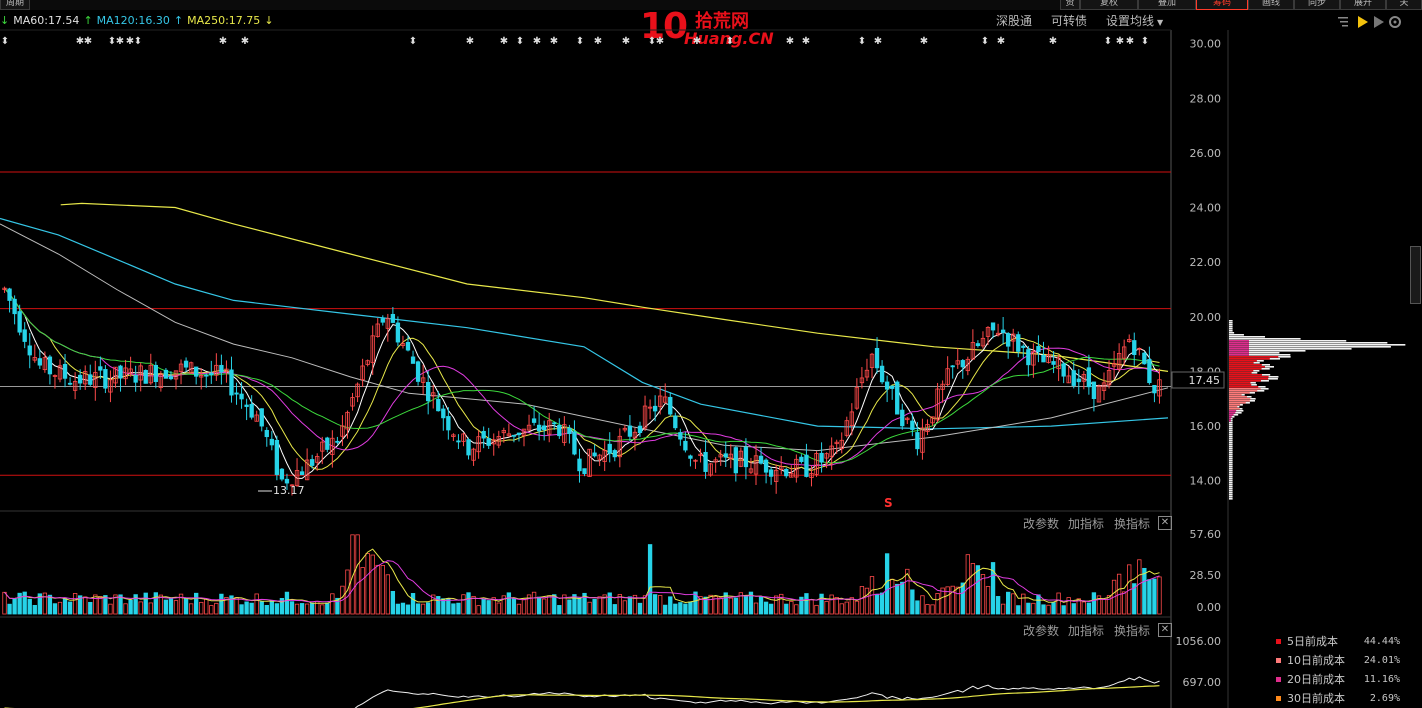  Describe the element at coordinates (1165, 630) in the screenshot. I see `obv-close-icon: ✕` at that location.